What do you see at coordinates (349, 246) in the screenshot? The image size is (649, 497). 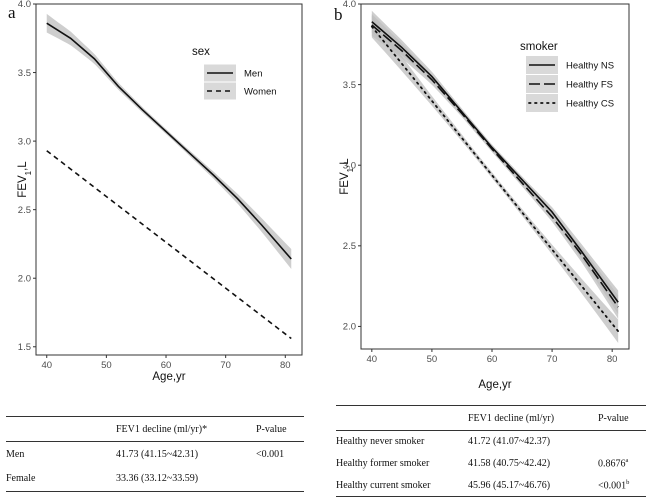 I see `chart-b-y-tick-label: 2.5` at bounding box center [349, 246].